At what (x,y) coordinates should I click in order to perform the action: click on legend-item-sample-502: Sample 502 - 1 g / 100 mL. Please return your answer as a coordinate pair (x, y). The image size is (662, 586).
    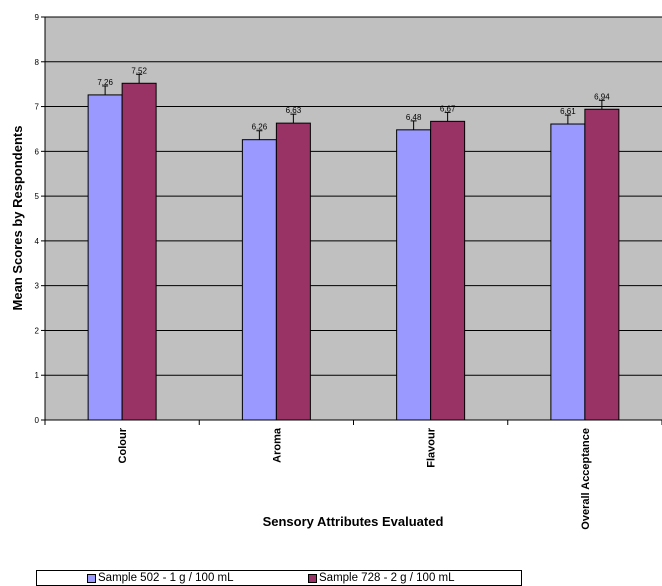
    Looking at the image, I should click on (160, 578).